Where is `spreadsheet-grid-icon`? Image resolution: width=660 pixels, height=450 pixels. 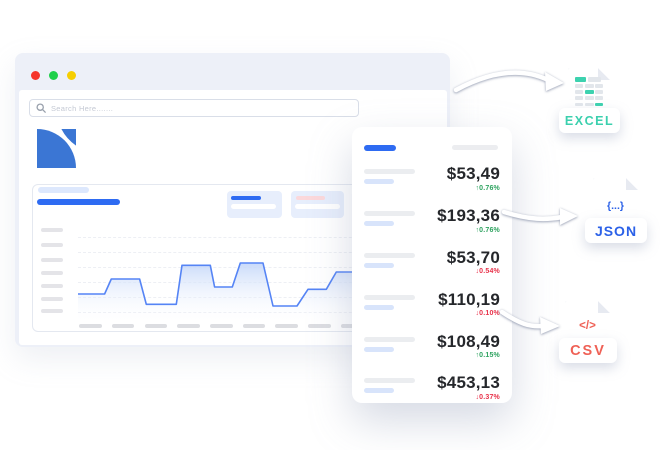 spreadsheet-grid-icon is located at coordinates (589, 93).